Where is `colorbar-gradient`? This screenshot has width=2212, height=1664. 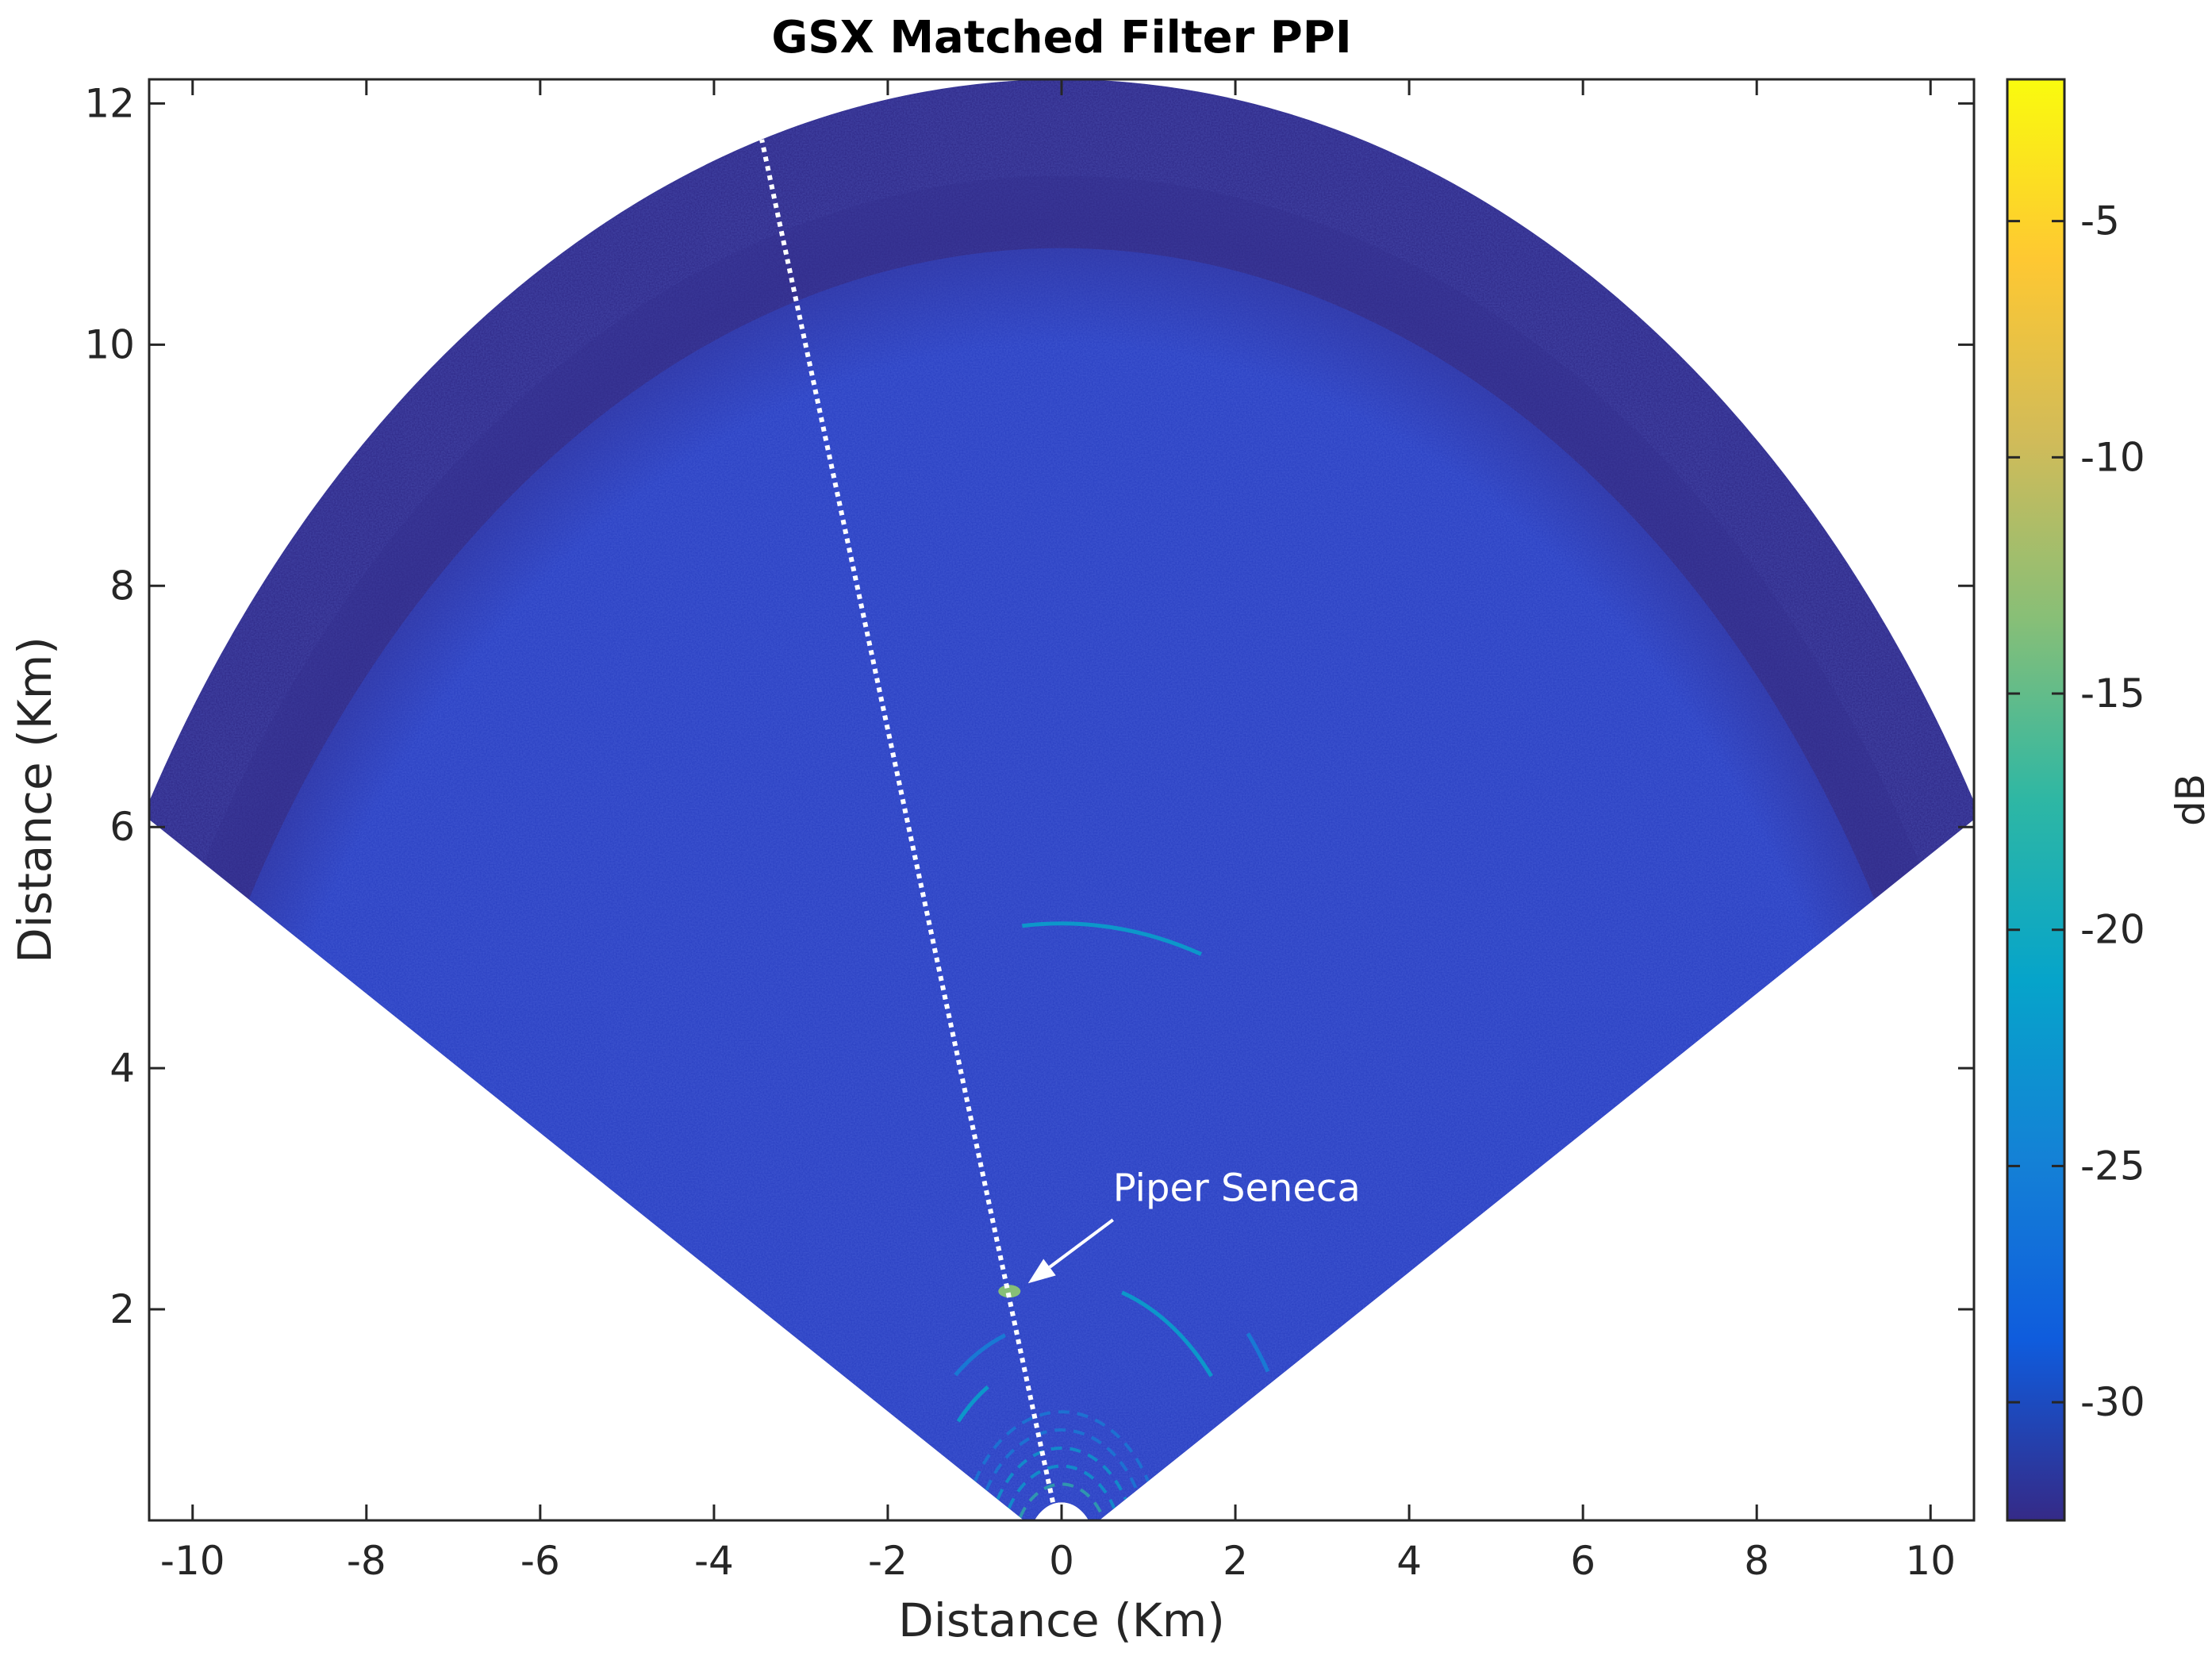
colorbar-gradient is located at coordinates (2036, 800).